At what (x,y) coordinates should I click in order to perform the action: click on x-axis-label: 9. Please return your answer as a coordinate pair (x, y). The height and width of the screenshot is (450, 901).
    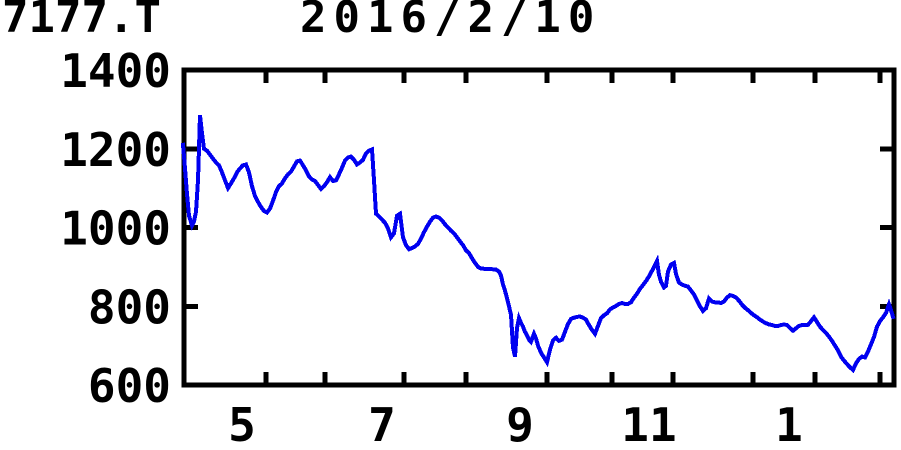
    Looking at the image, I should click on (520, 424).